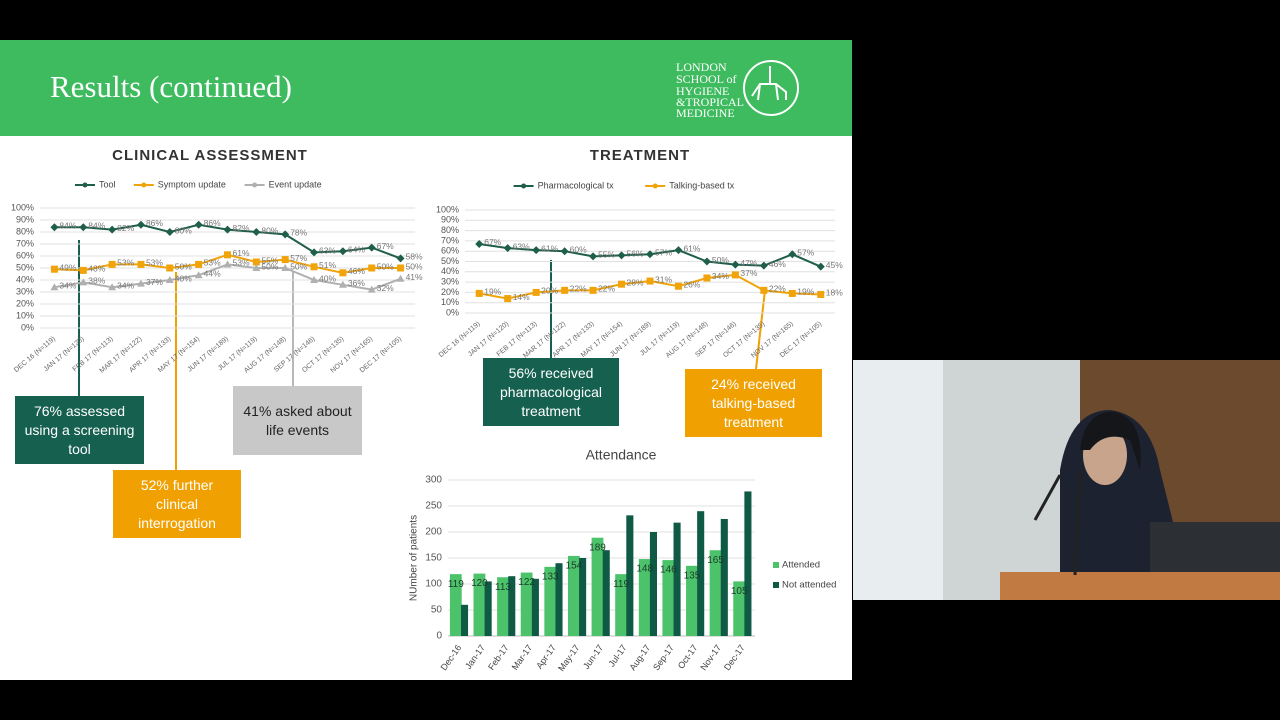 The width and height of the screenshot is (1280, 720). I want to click on data-label: 58%, so click(414, 257).